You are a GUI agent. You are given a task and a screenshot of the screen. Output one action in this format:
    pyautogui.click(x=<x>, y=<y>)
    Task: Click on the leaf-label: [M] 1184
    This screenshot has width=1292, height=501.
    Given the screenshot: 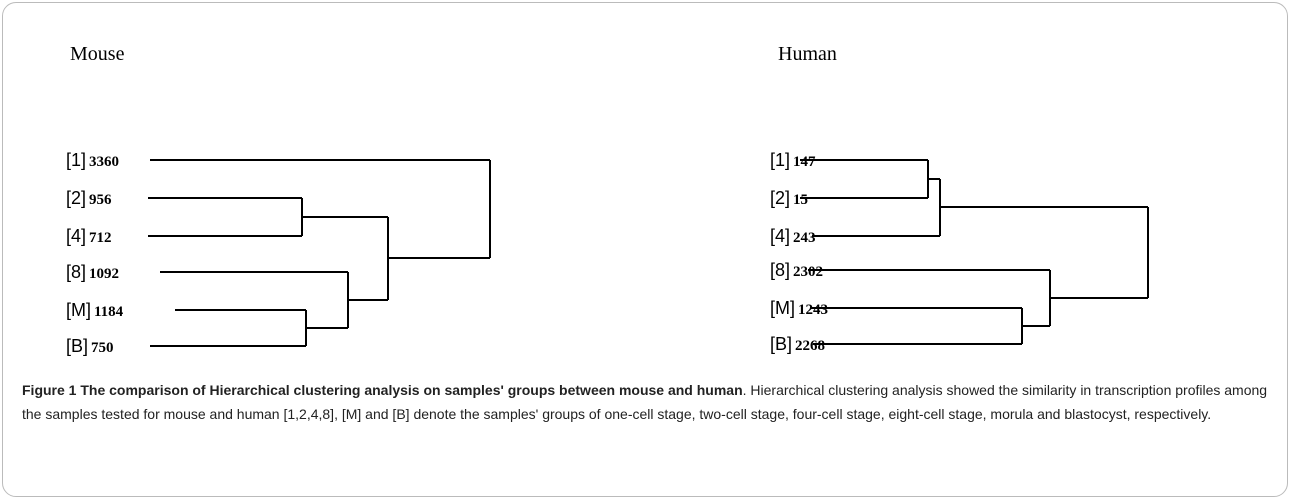 What is the action you would take?
    pyautogui.click(x=95, y=310)
    